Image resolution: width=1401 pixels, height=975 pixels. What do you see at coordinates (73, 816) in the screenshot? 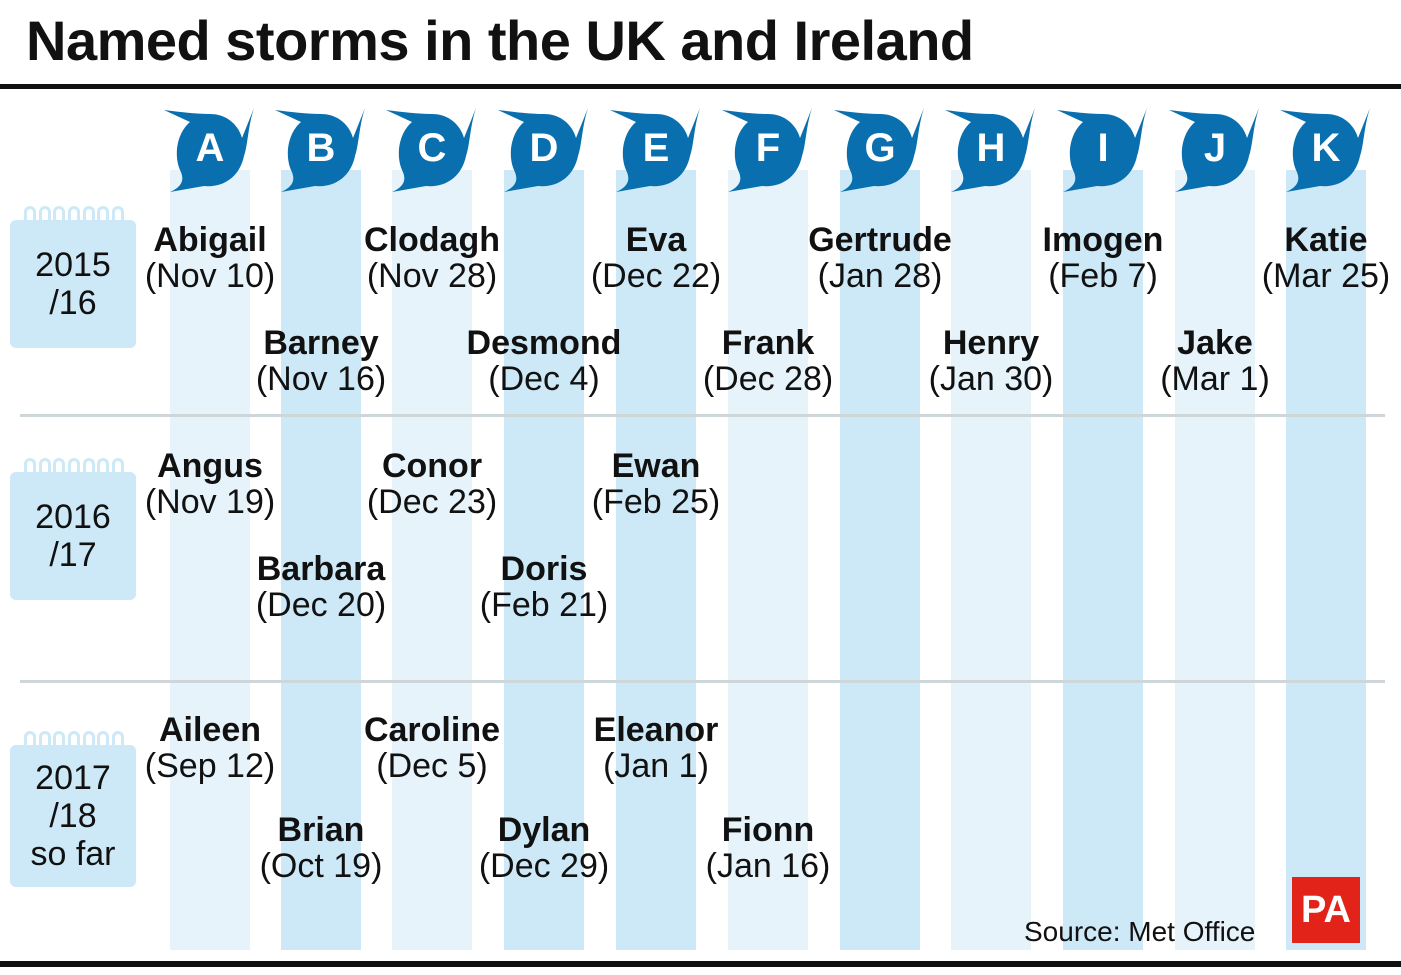
I see `season-label: 2017/18 so far` at bounding box center [73, 816].